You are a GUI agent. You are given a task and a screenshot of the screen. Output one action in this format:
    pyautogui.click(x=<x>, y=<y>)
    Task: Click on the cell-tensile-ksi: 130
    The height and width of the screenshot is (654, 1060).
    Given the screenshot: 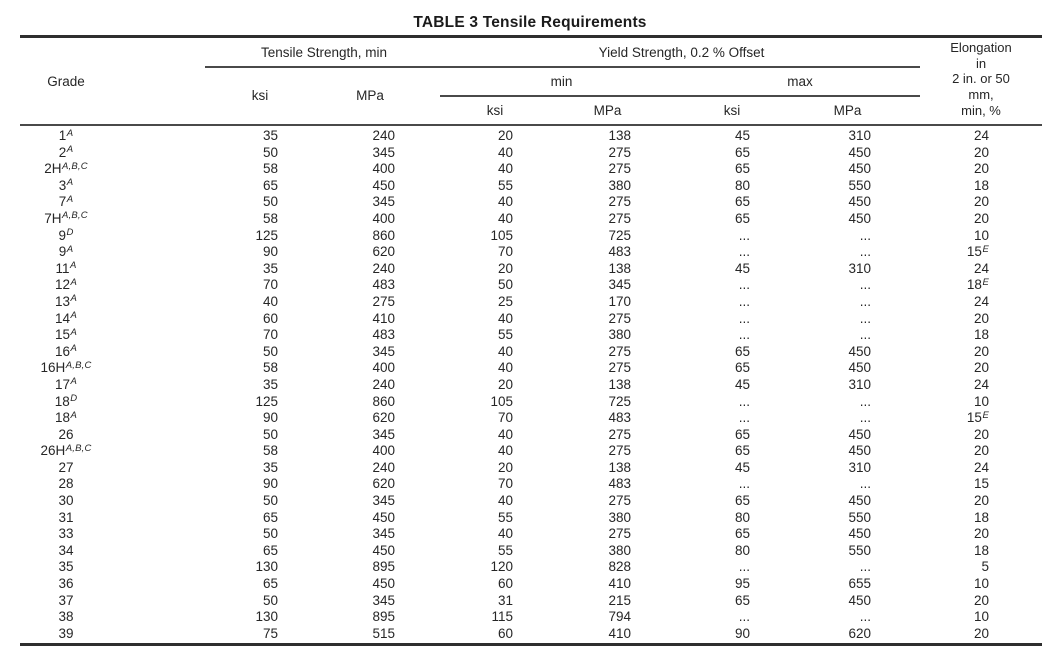 What is the action you would take?
    pyautogui.click(x=266, y=567)
    